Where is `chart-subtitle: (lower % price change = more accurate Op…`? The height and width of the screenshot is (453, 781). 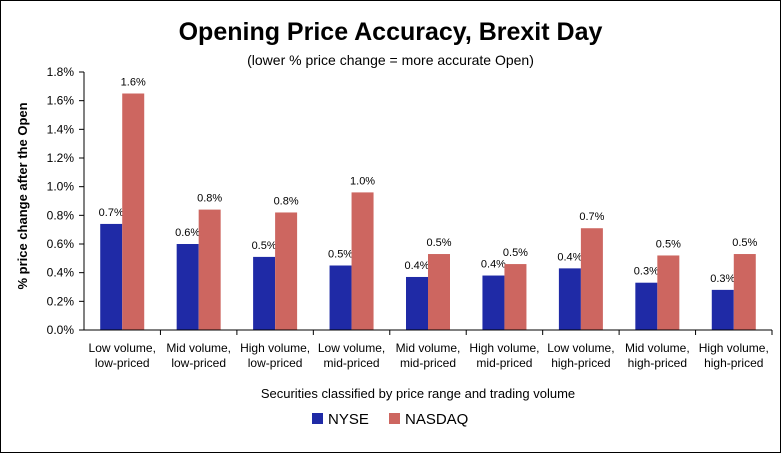
chart-subtitle: (lower % price change = more accurate Op… is located at coordinates (390, 60).